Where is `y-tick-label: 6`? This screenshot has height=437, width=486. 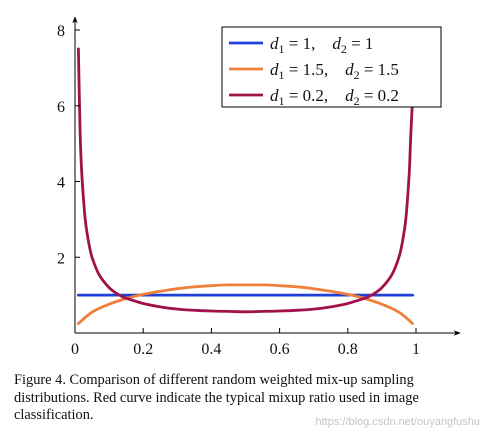
y-tick-label: 6 is located at coordinates (61, 107).